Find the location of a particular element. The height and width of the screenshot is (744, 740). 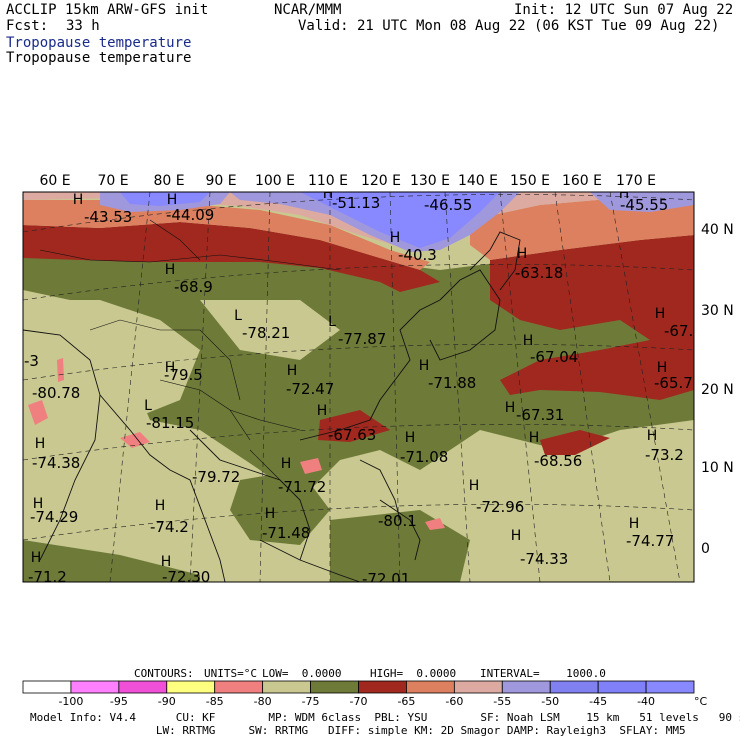

colorbar-tick-label: -75 is located at coordinates (311, 701).